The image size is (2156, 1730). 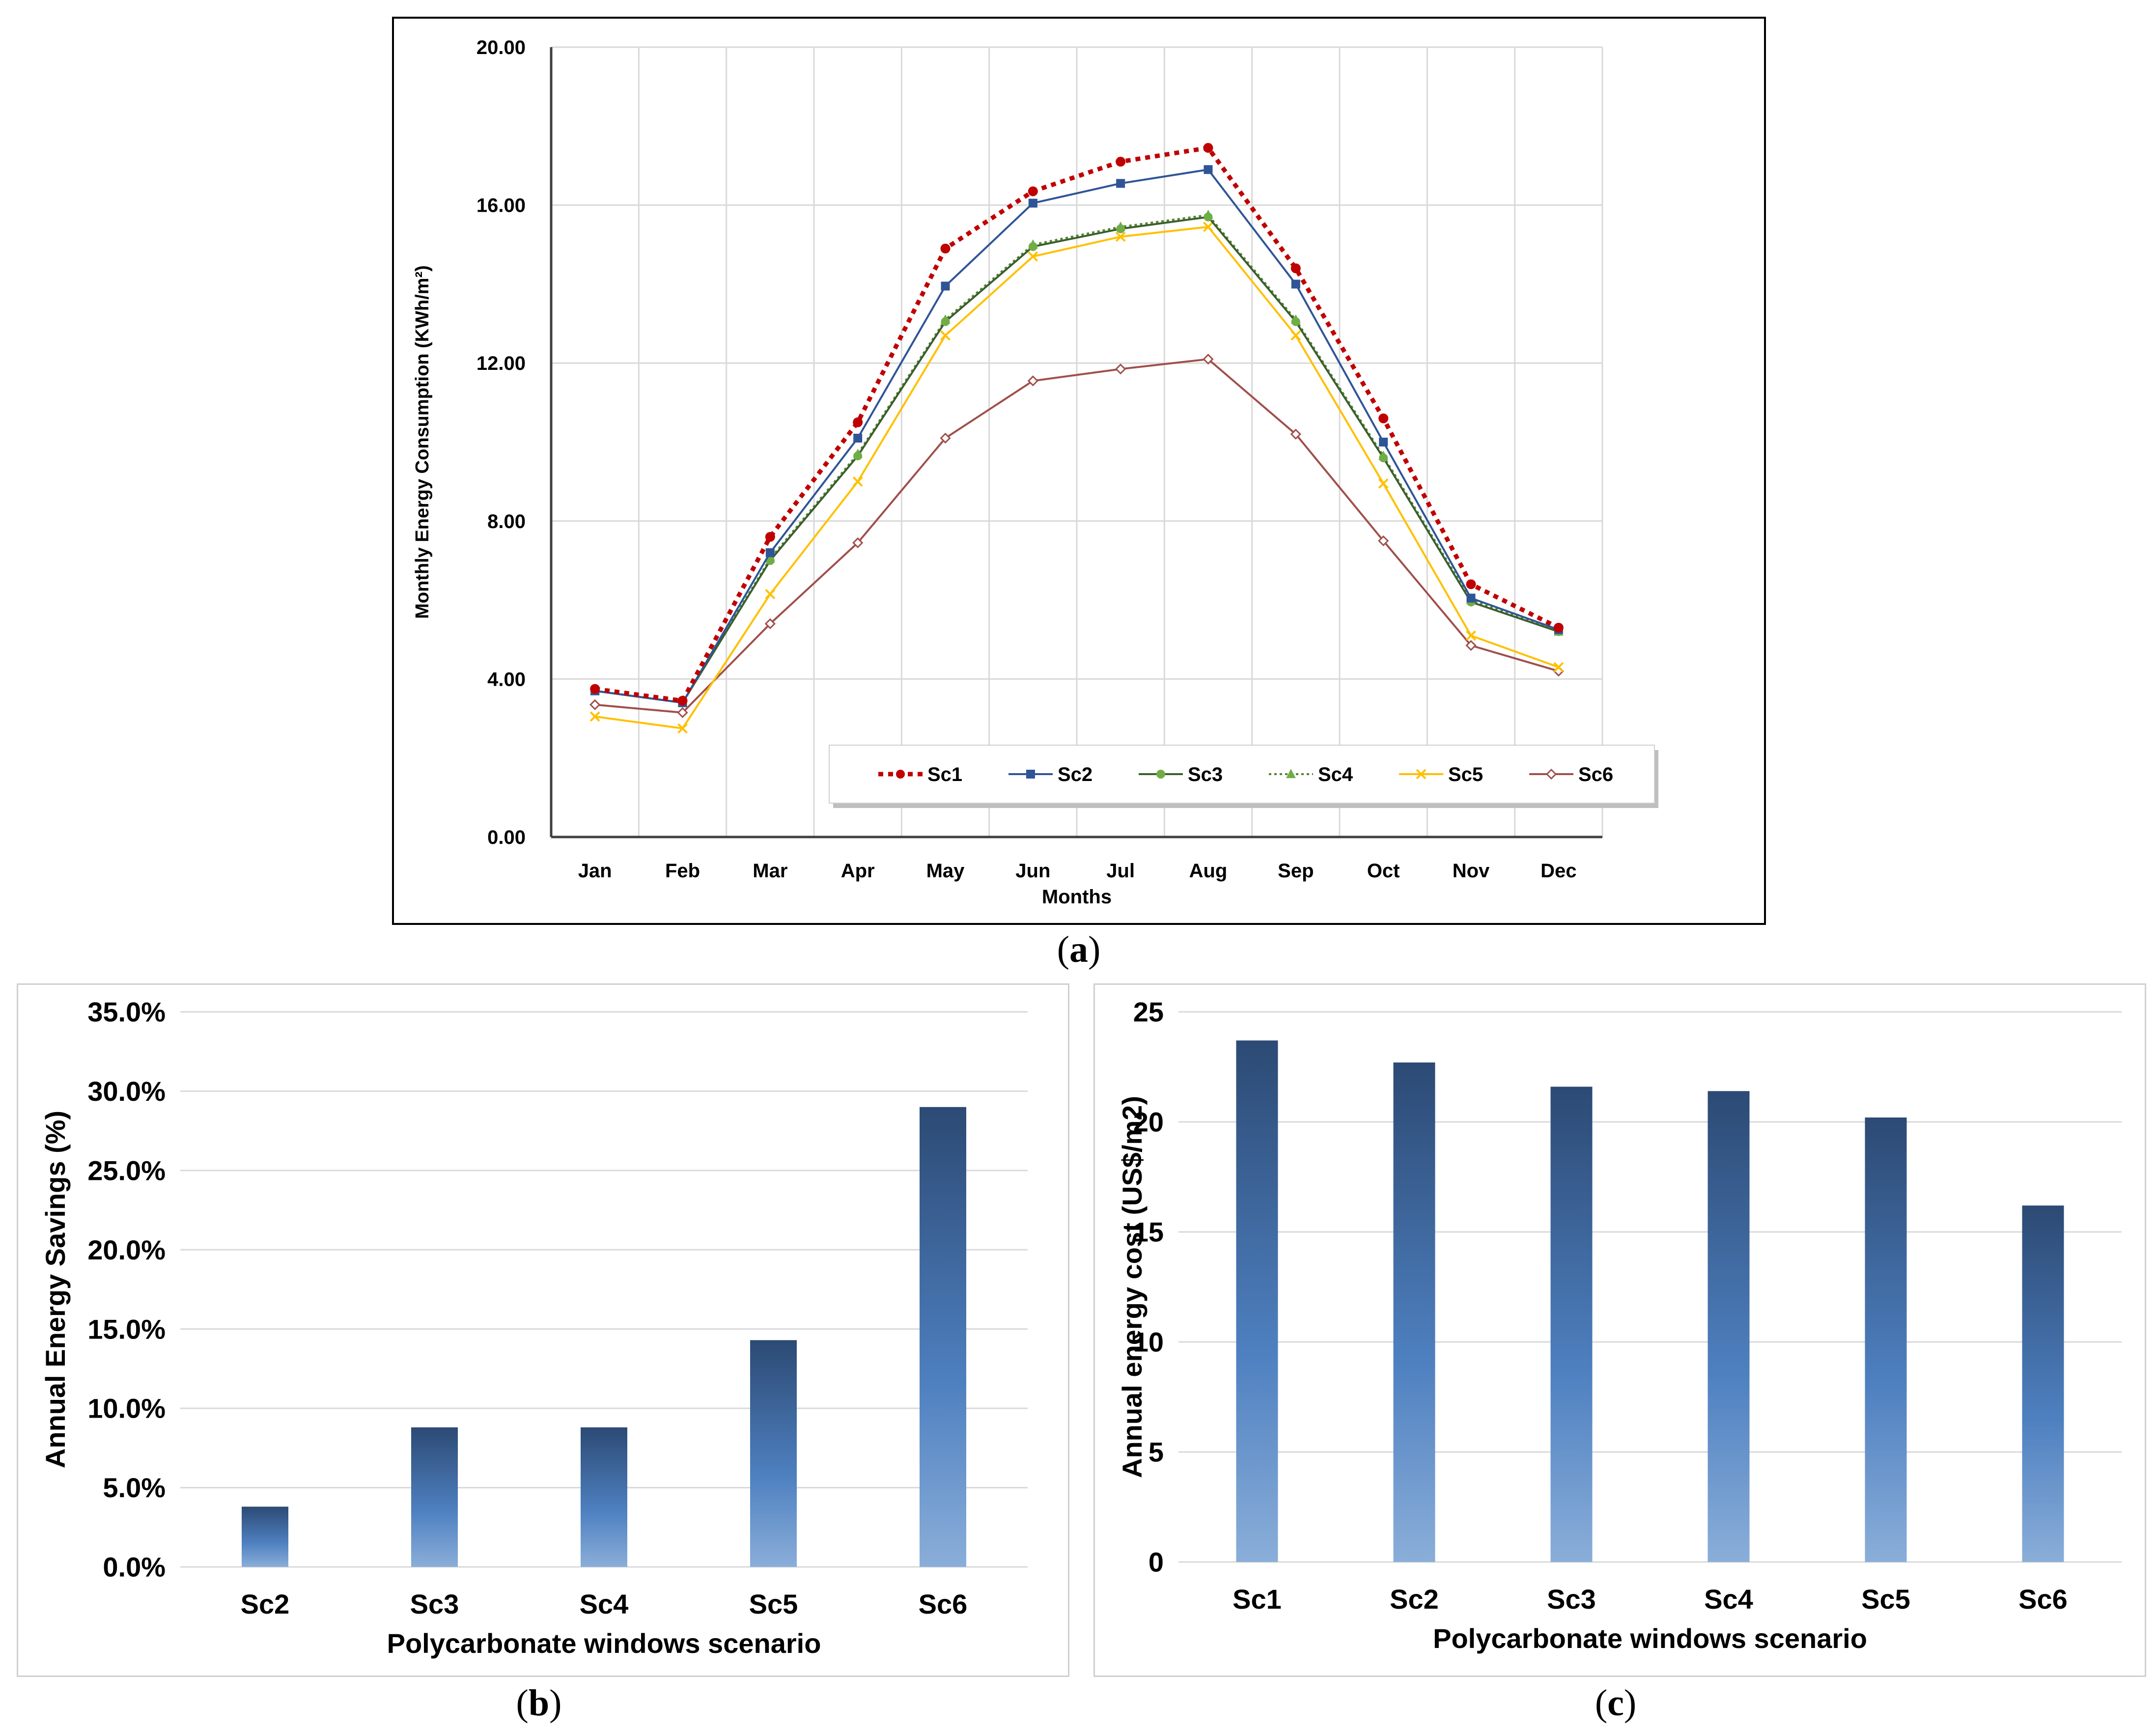 I want to click on x-tick-label: Sep, so click(x=1296, y=871).